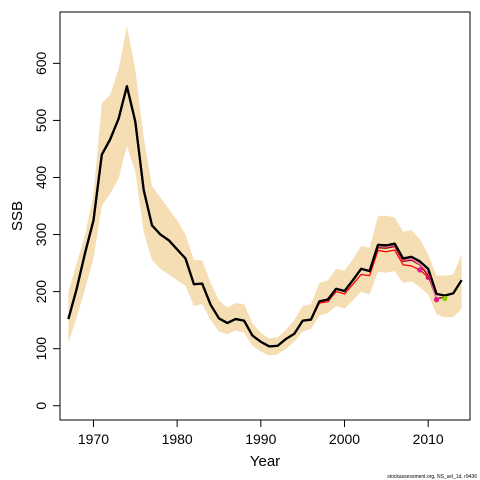 Image resolution: width=480 pixels, height=480 pixels. What do you see at coordinates (177, 439) in the screenshot?
I see `x-tick-label: 1980` at bounding box center [177, 439].